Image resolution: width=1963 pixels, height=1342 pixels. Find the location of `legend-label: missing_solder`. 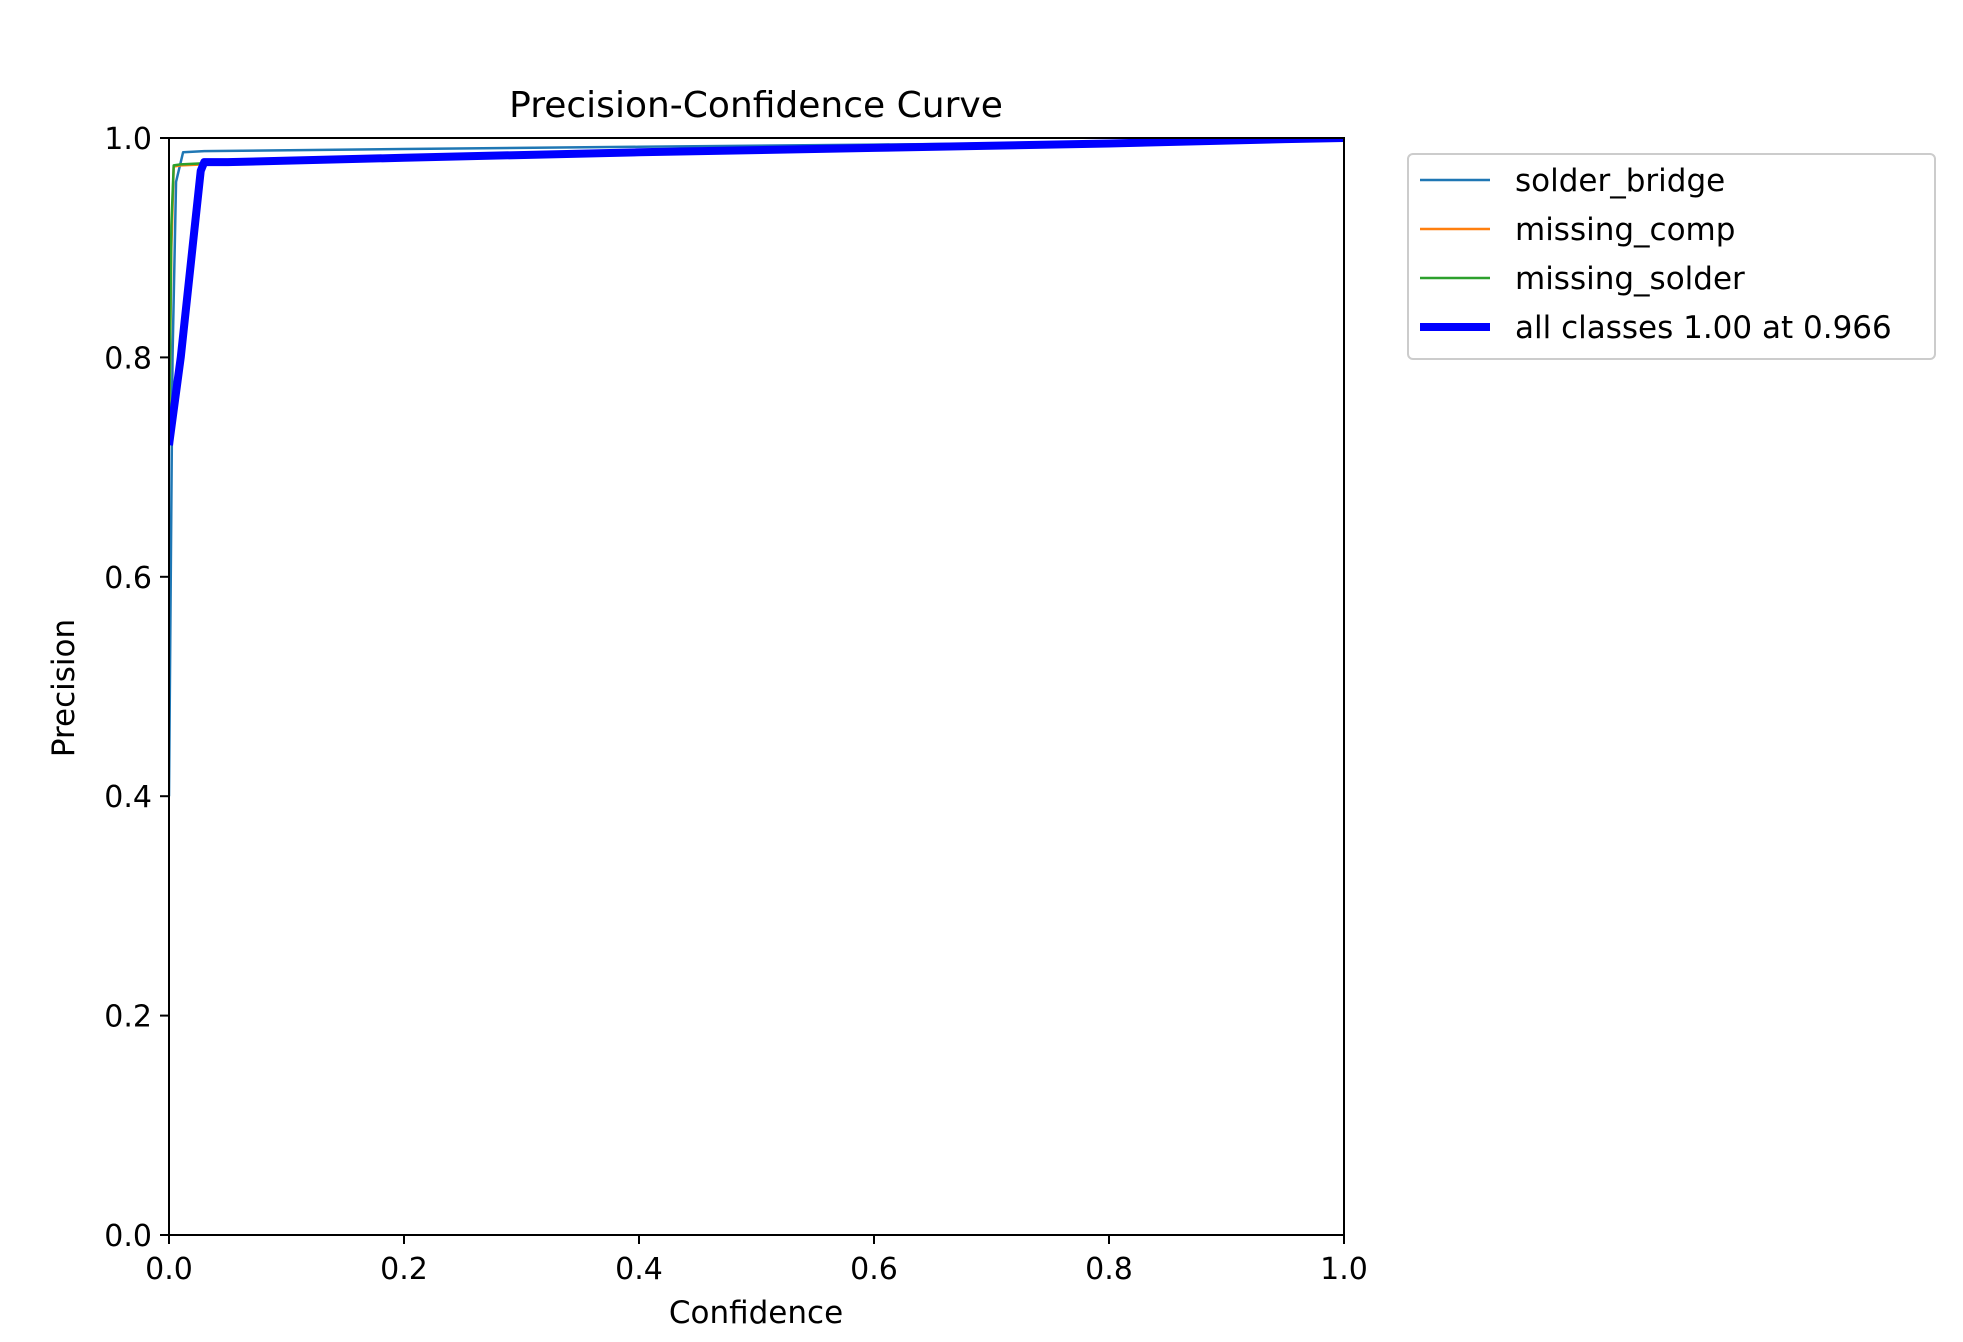

legend-label: missing_solder is located at coordinates (1630, 279).